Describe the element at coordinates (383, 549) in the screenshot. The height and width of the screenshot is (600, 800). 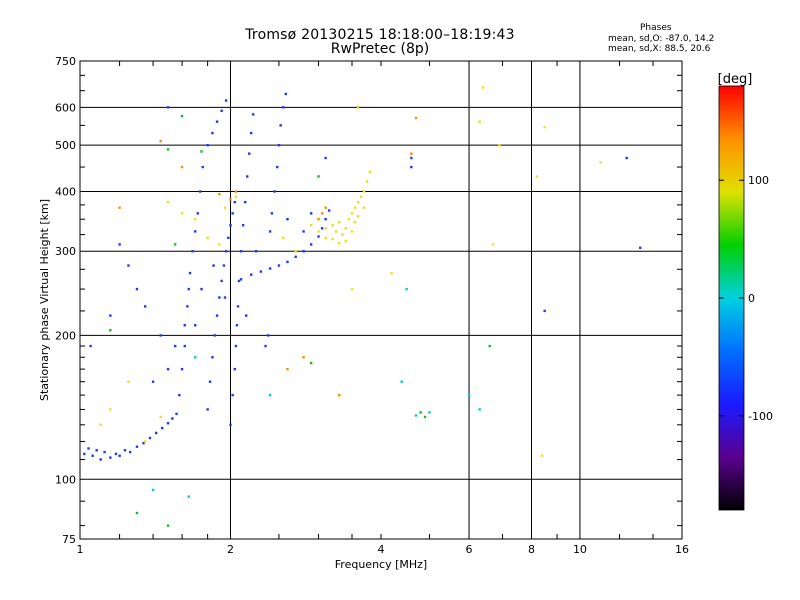
I see `x-tick-labels: 1 2 4 6 8 10 16` at that location.